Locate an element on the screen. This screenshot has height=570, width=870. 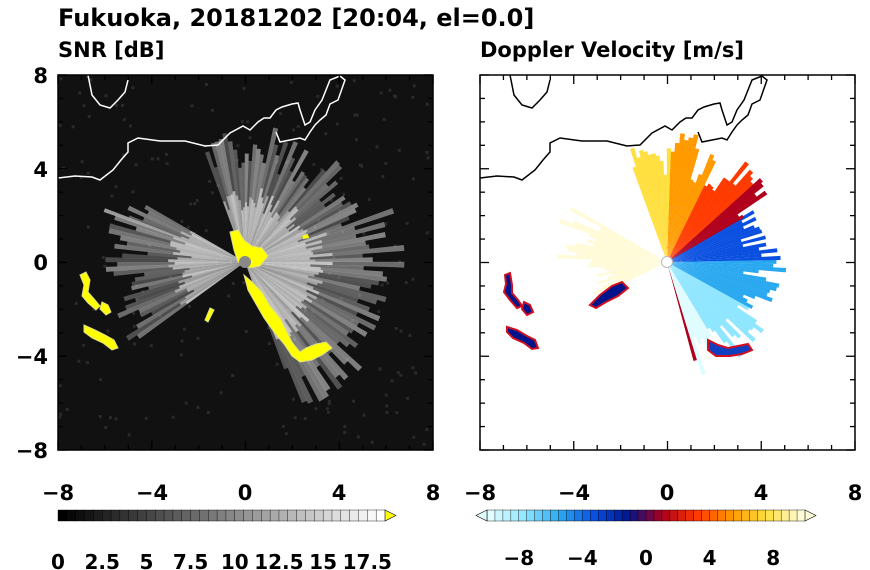
snr-saturated-echo is located at coordinates (305, 236).